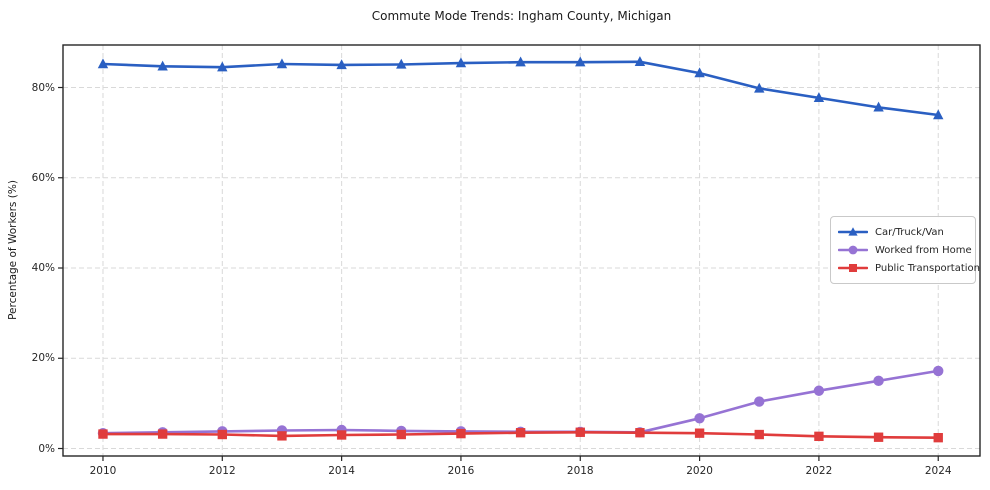  Describe the element at coordinates (46, 448) in the screenshot. I see `y-tick-label: 0%` at that location.